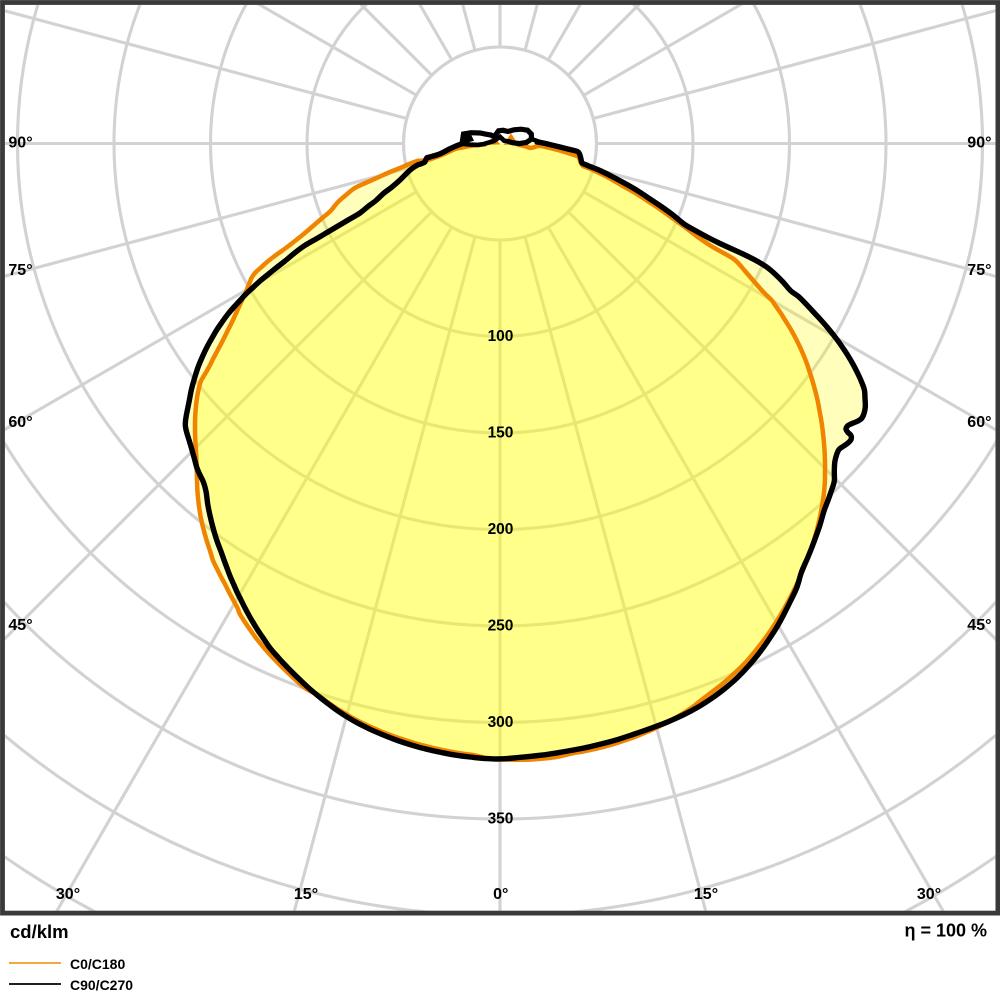 This screenshot has height=1000, width=1000. Describe the element at coordinates (501, 336) in the screenshot. I see `svg-text: 100` at that location.